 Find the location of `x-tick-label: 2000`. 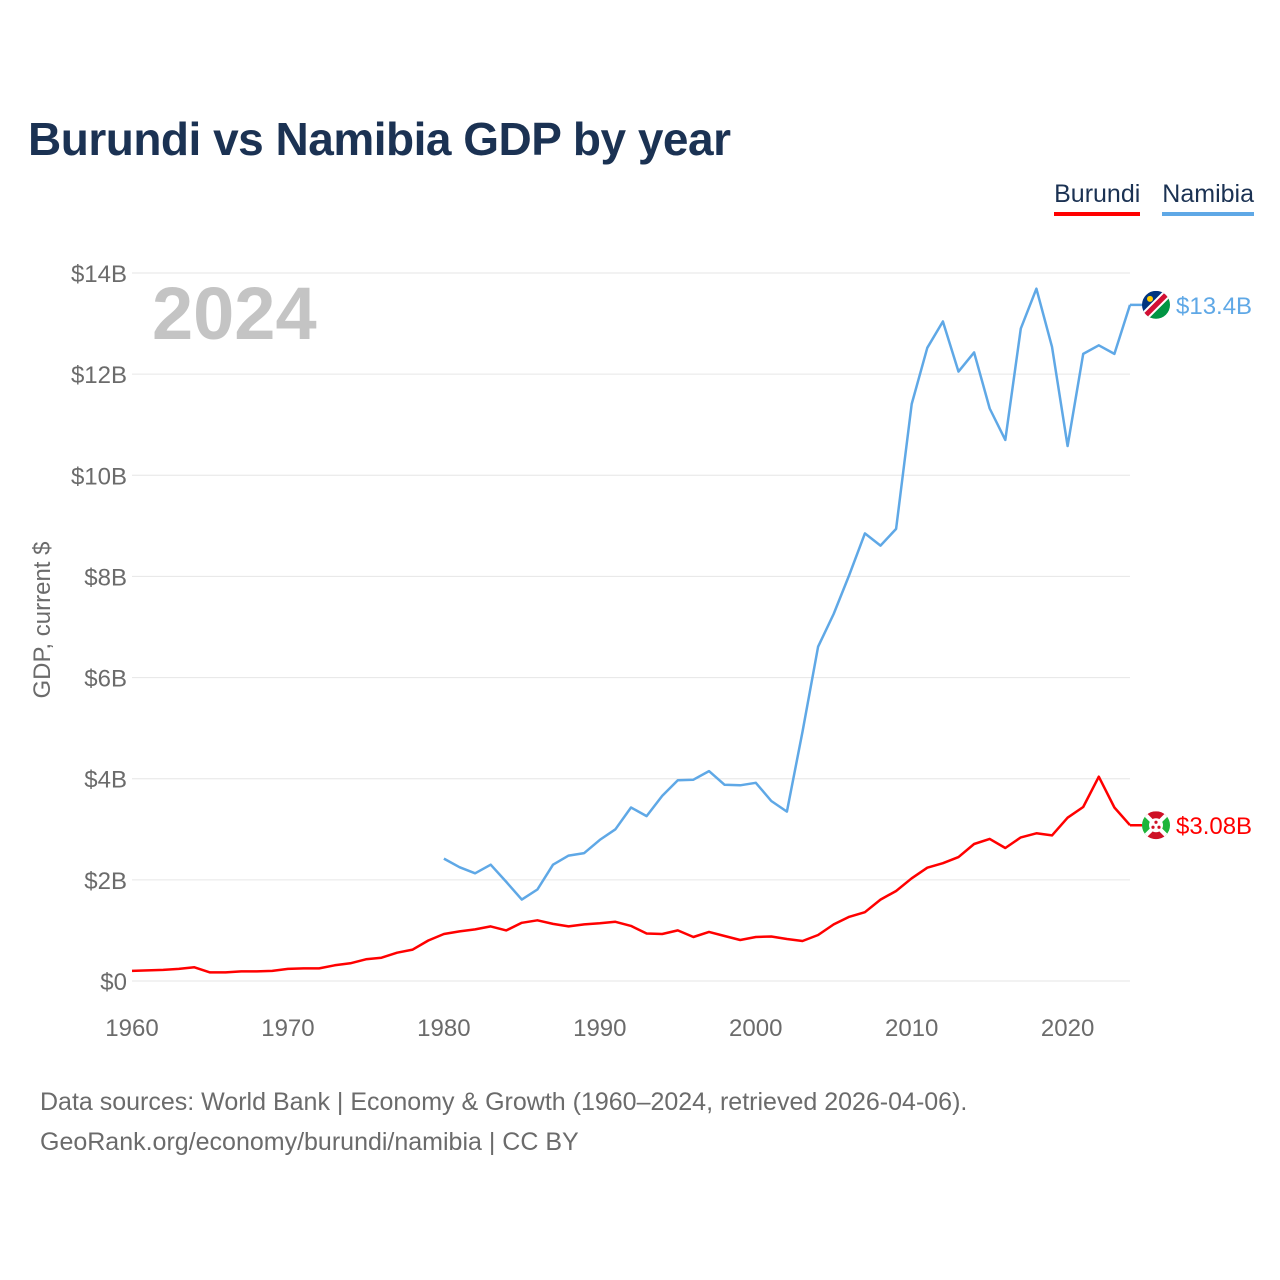

x-tick-label: 2000 is located at coordinates (755, 1028).